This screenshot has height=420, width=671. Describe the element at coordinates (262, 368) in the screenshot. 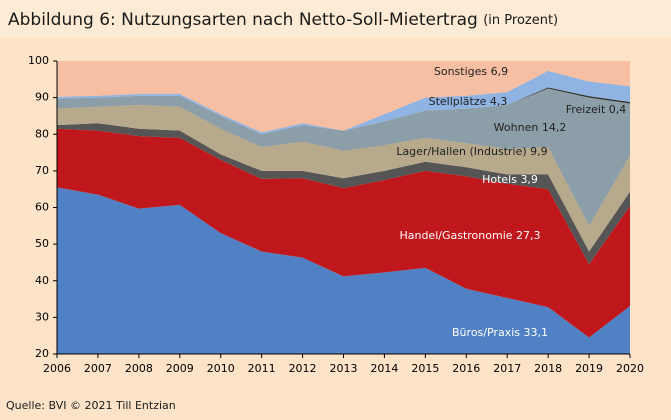

I see `x-tick-label: 2011` at that location.